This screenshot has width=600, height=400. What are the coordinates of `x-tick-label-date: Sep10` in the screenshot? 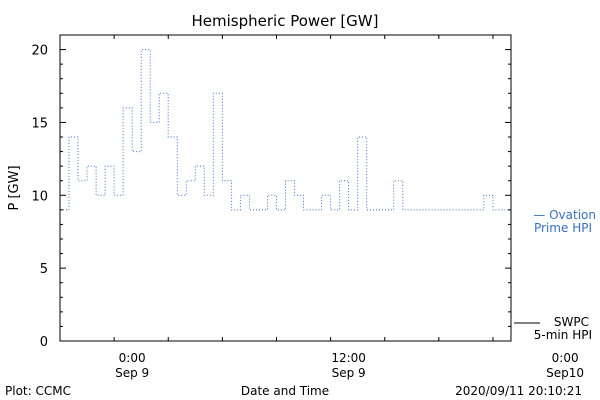 It's located at (565, 373).